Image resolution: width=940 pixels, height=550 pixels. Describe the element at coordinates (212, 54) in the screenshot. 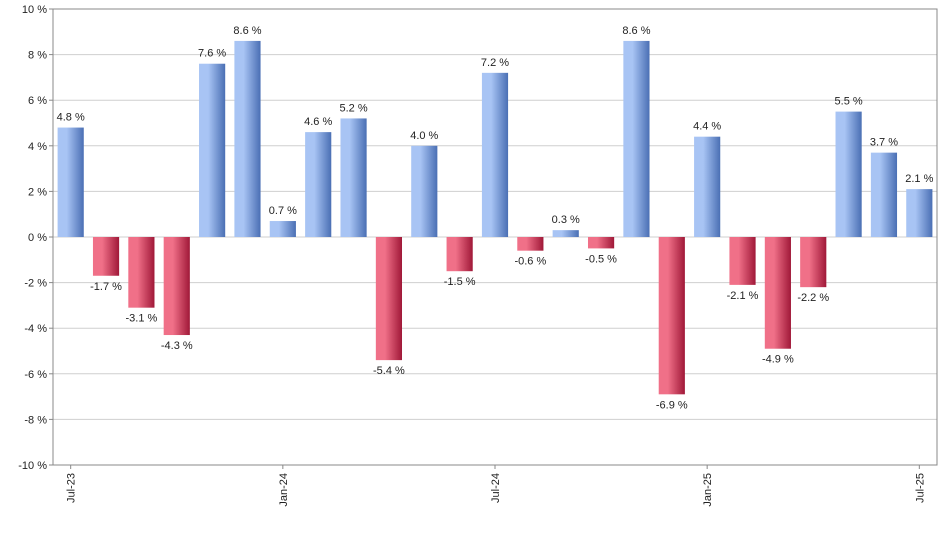

I see `data-label: 7.6 %` at that location.